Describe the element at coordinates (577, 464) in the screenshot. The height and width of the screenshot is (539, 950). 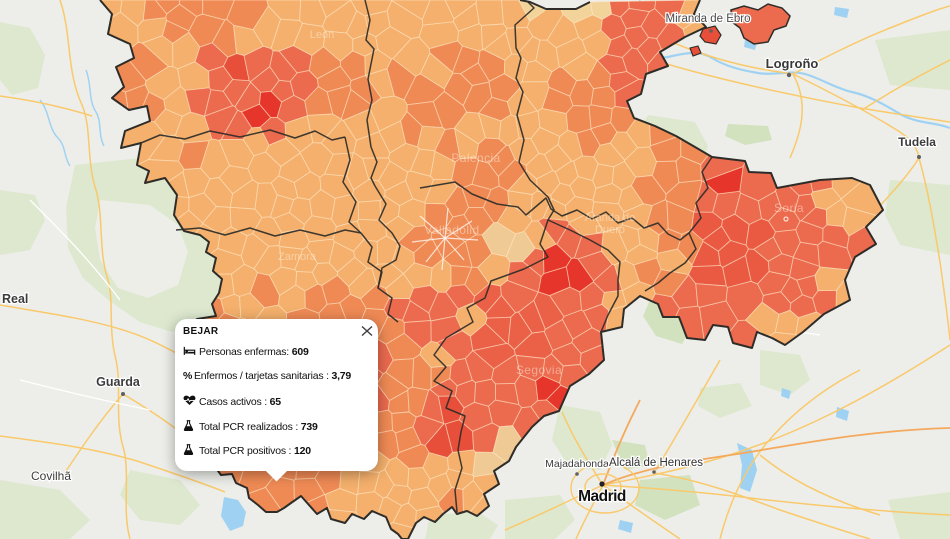
I see `svg-text: Majadahonda` at that location.